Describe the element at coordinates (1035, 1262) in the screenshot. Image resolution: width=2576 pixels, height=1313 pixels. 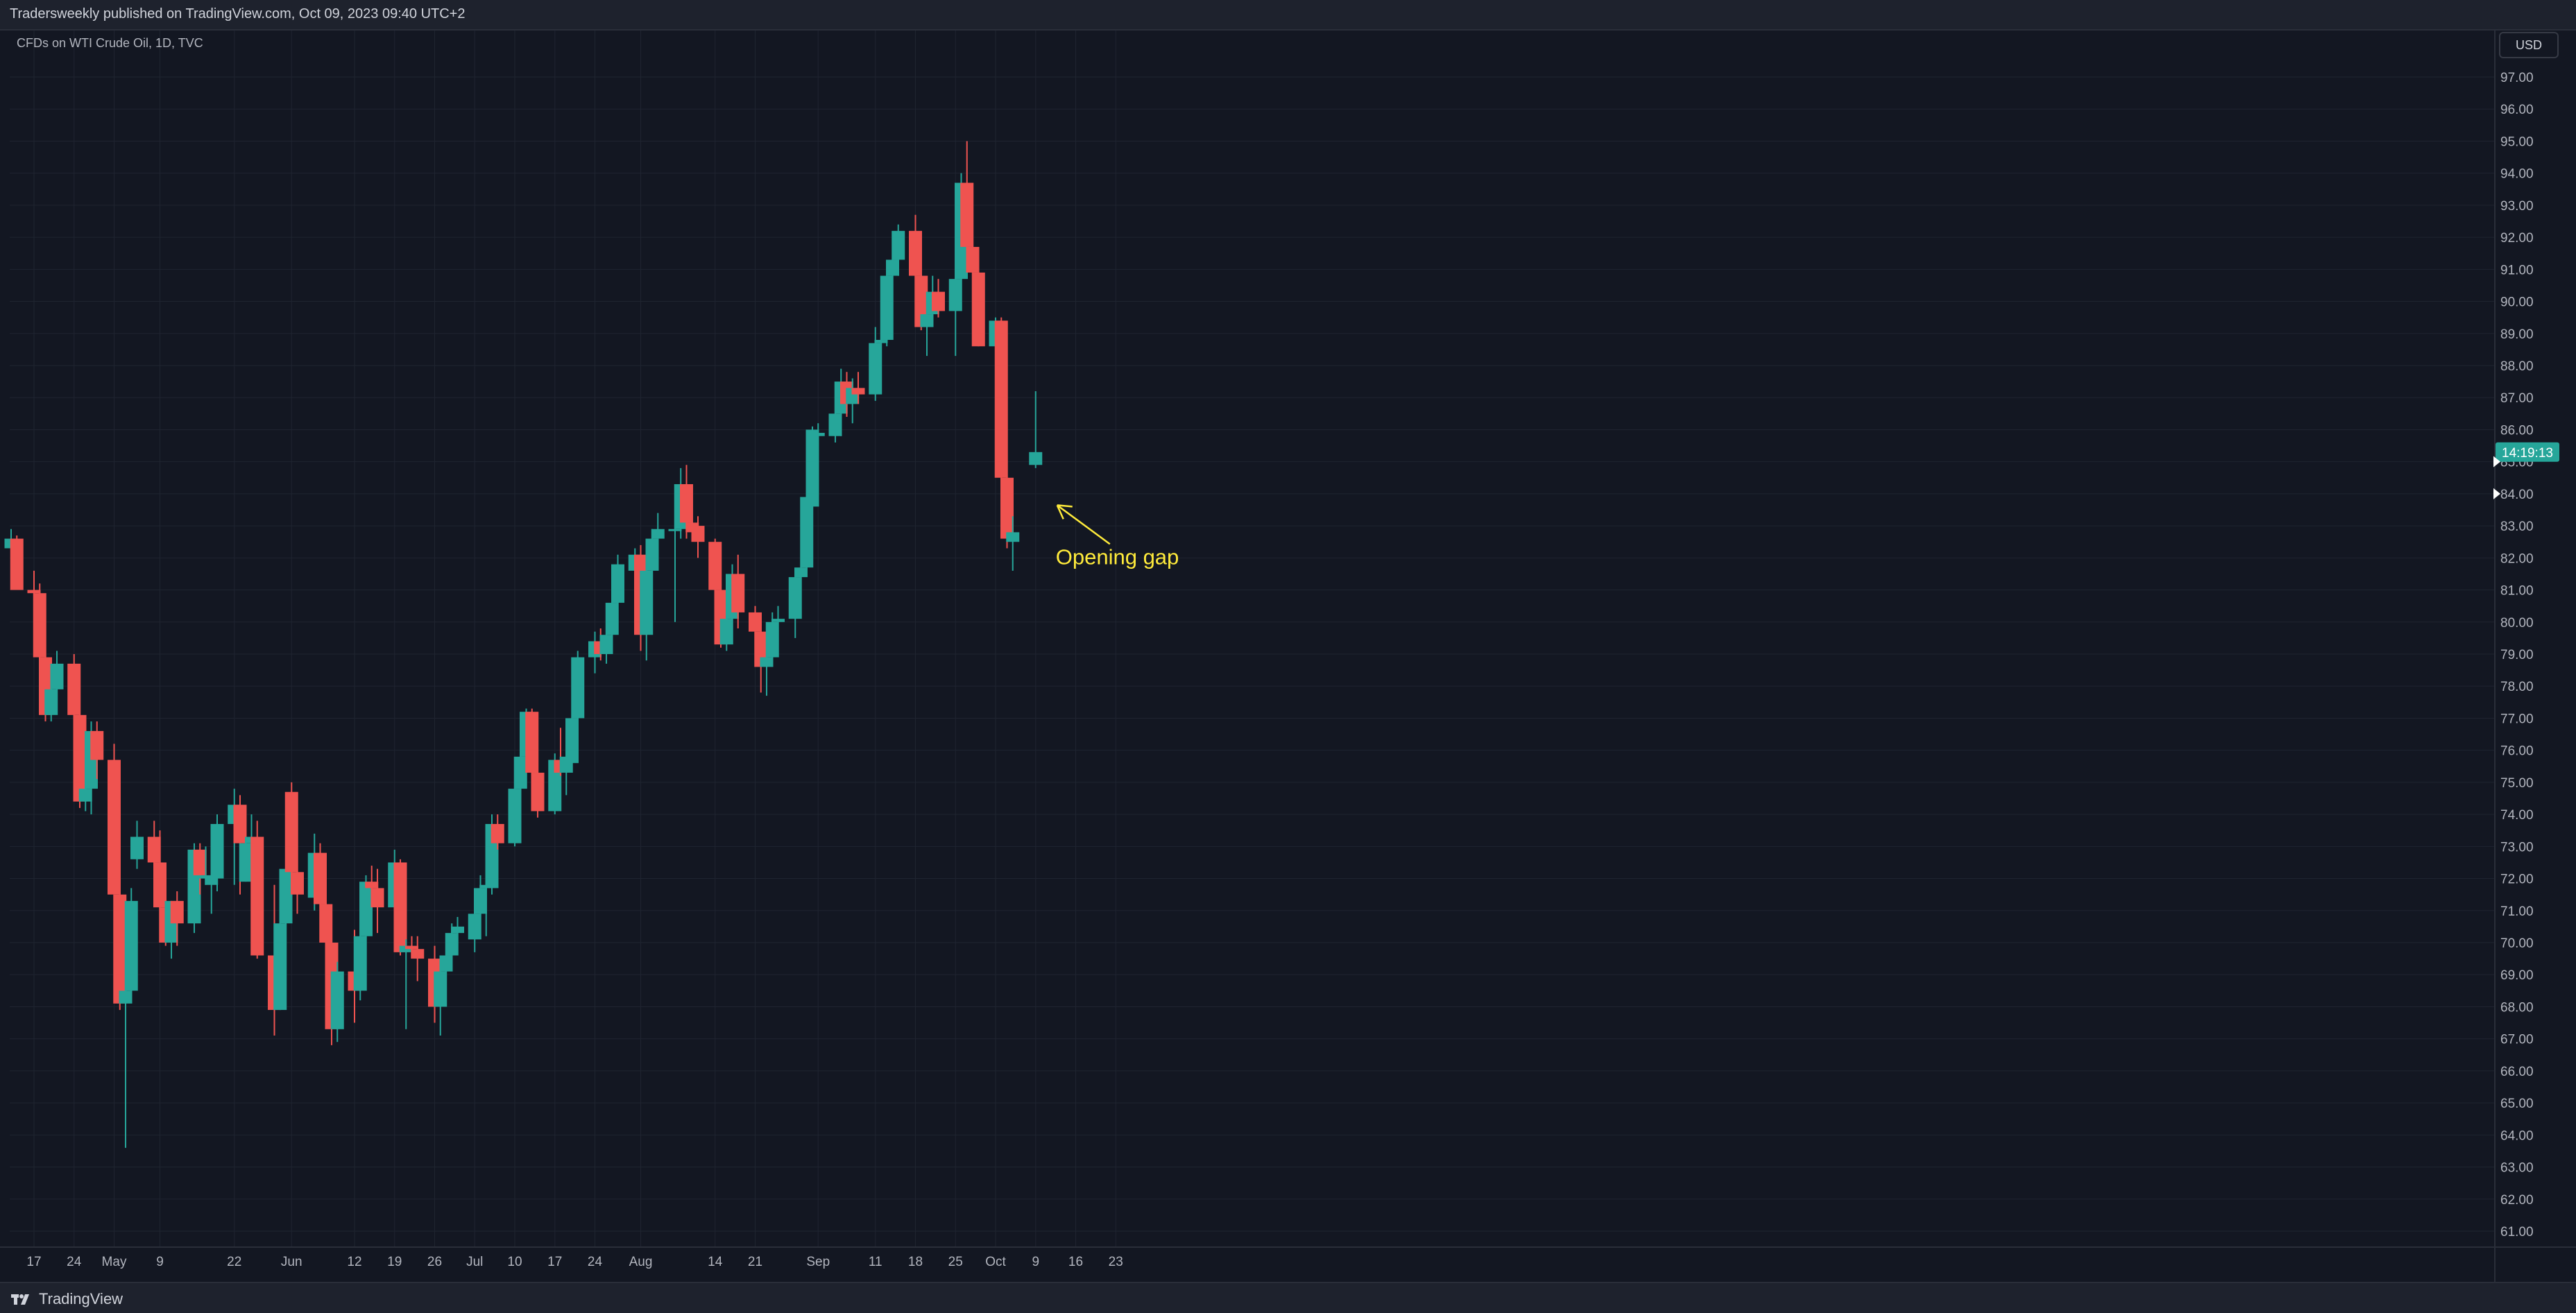
I see `time-tick-label: 9` at that location.